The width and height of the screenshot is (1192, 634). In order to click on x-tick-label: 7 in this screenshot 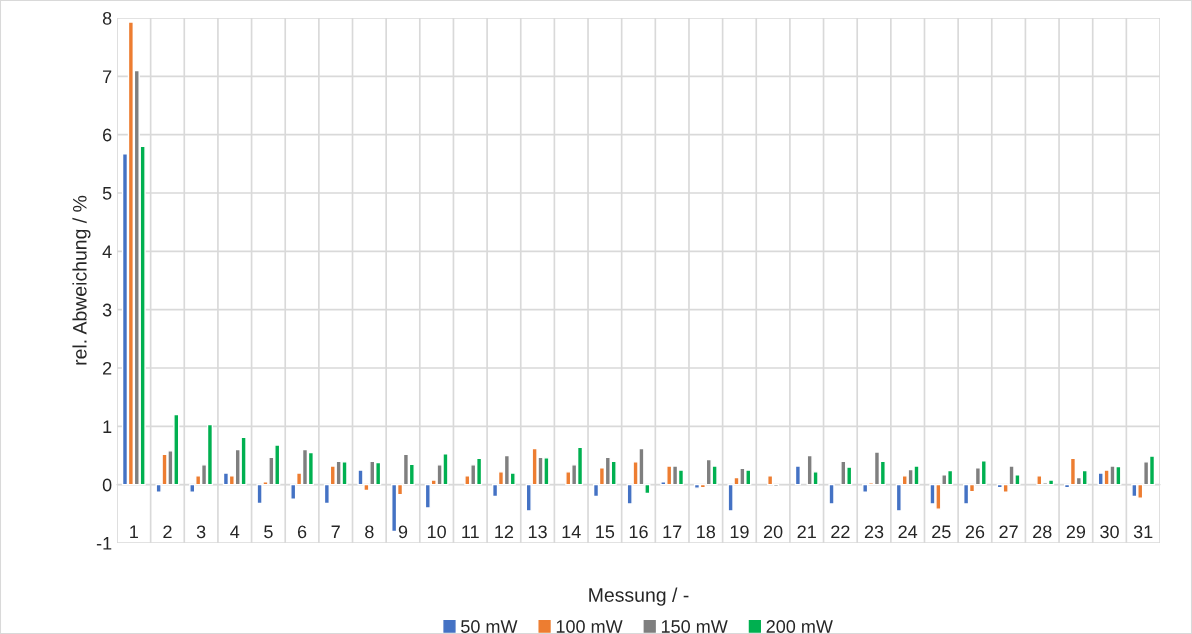, I will do `click(335, 532)`.